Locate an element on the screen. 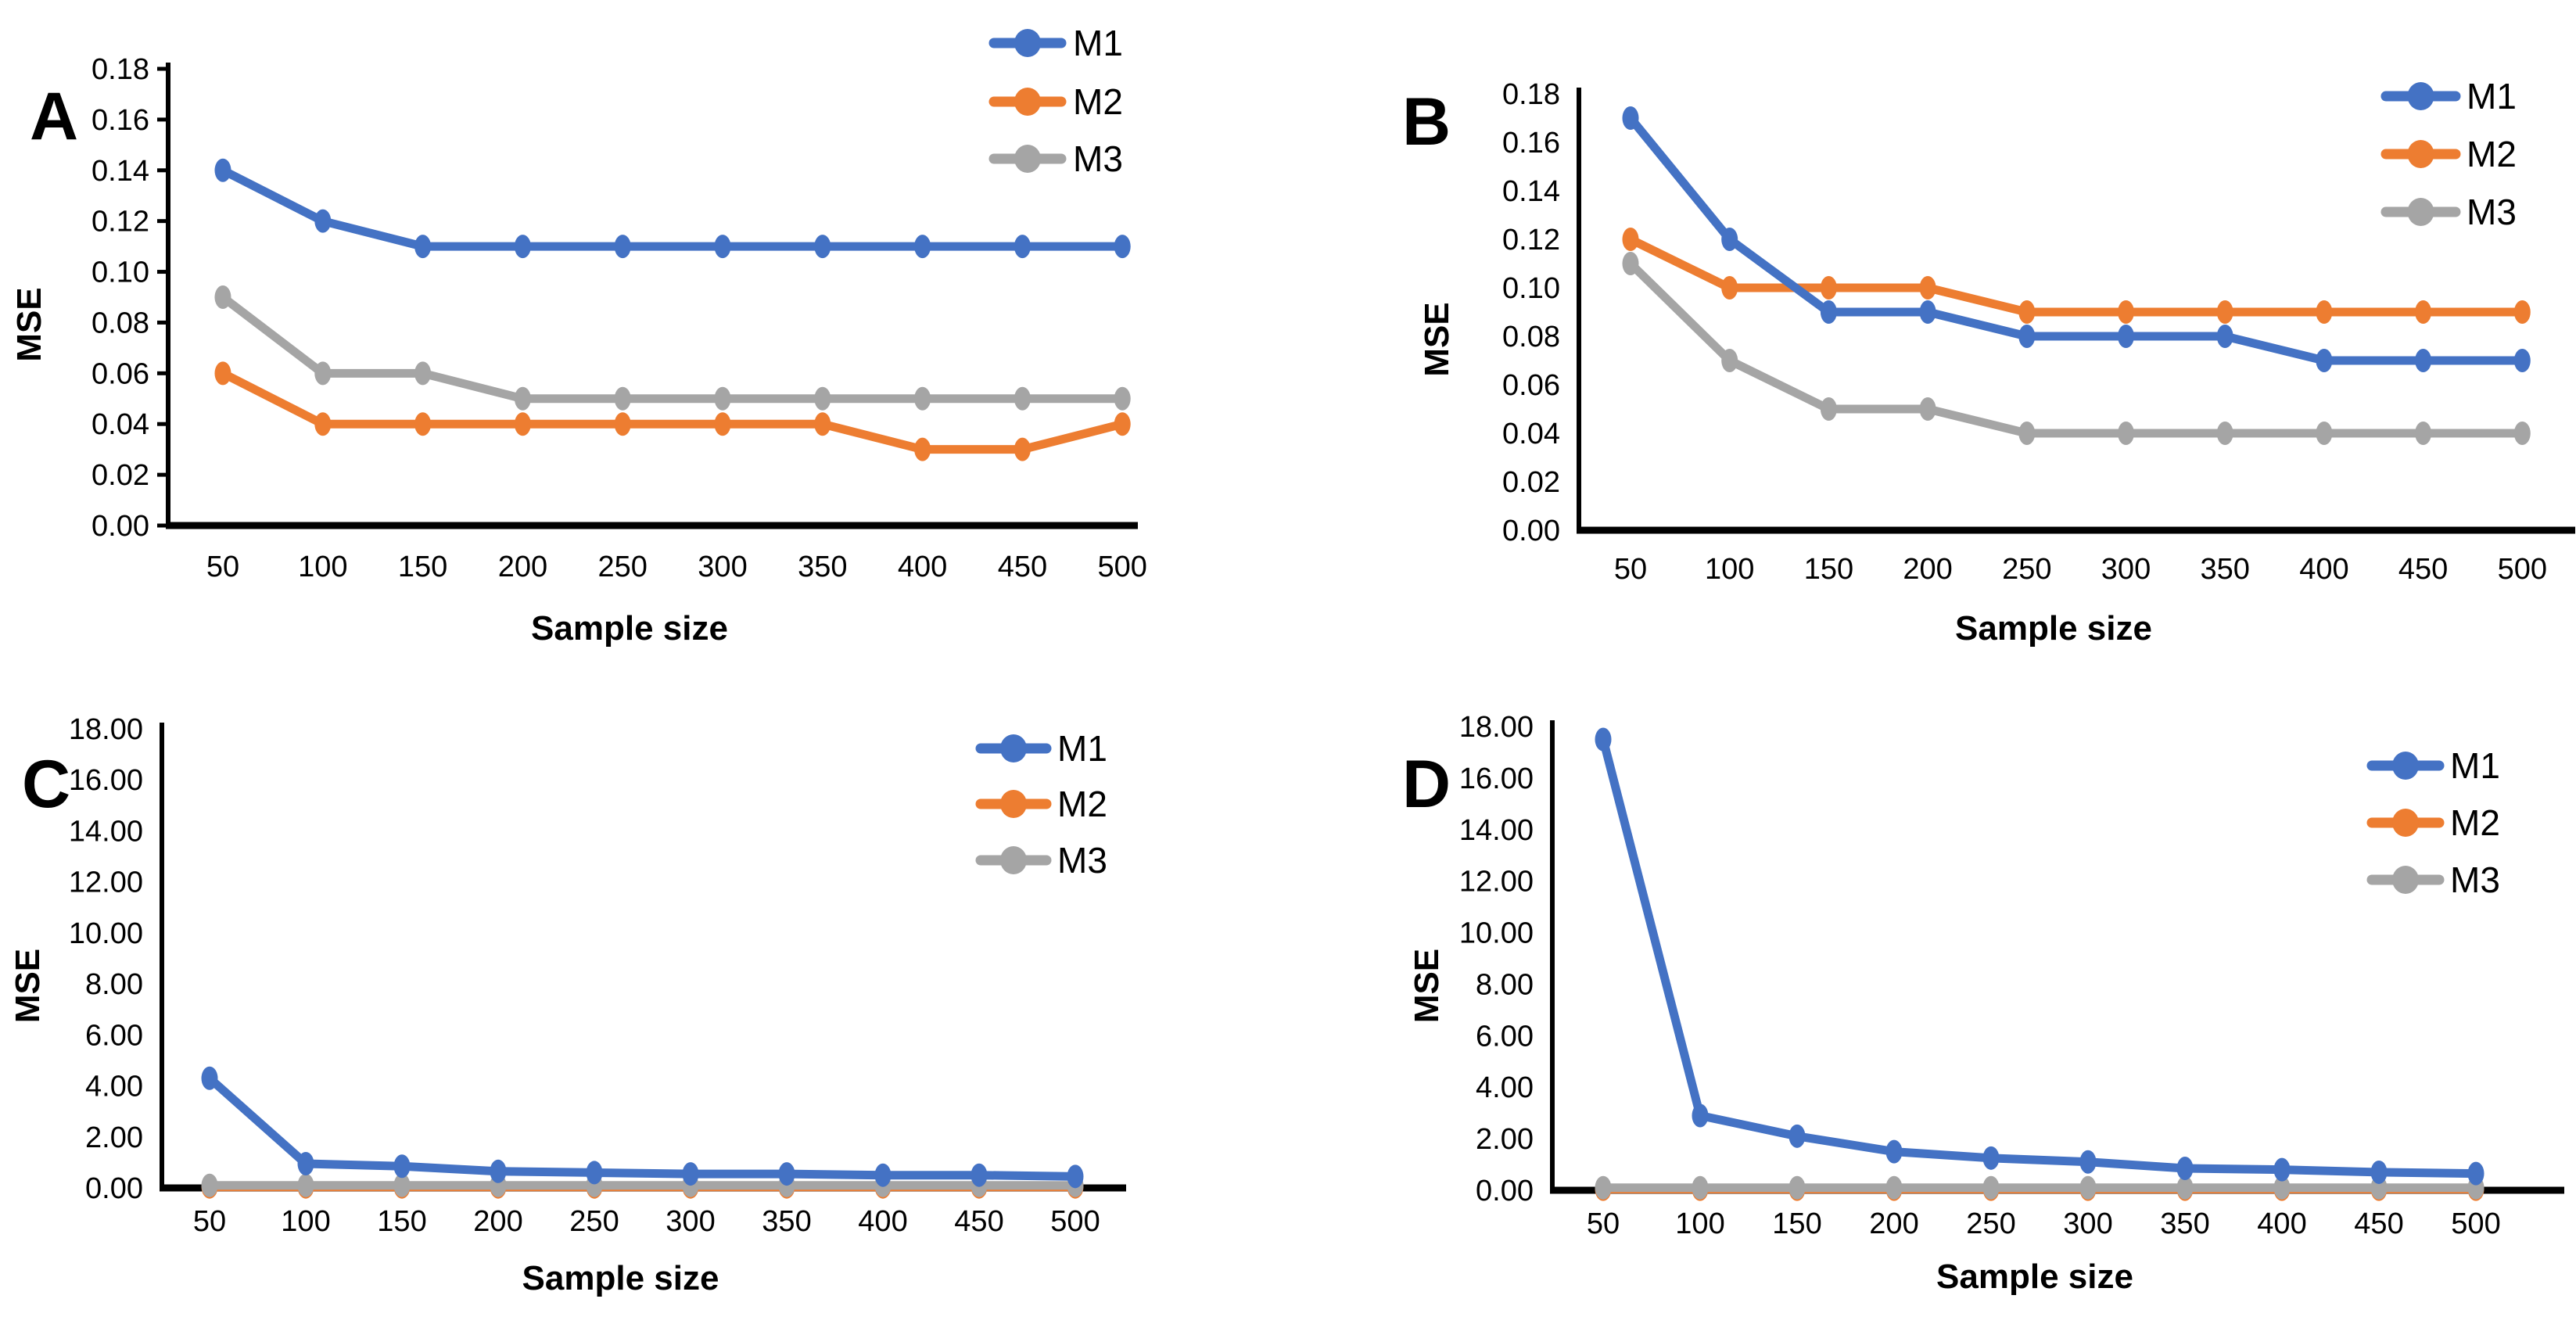 The image size is (2576, 1324). panel-d-xtick-label: 50 is located at coordinates (1603, 1223).